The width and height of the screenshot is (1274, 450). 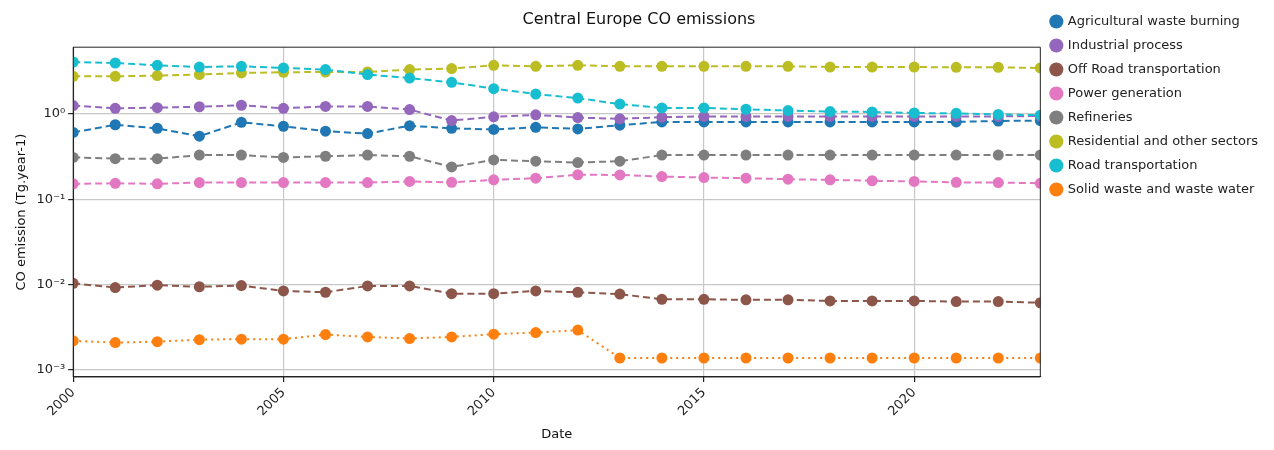 What do you see at coordinates (639, 18) in the screenshot?
I see `chart-title: Central Europe CO emissions` at bounding box center [639, 18].